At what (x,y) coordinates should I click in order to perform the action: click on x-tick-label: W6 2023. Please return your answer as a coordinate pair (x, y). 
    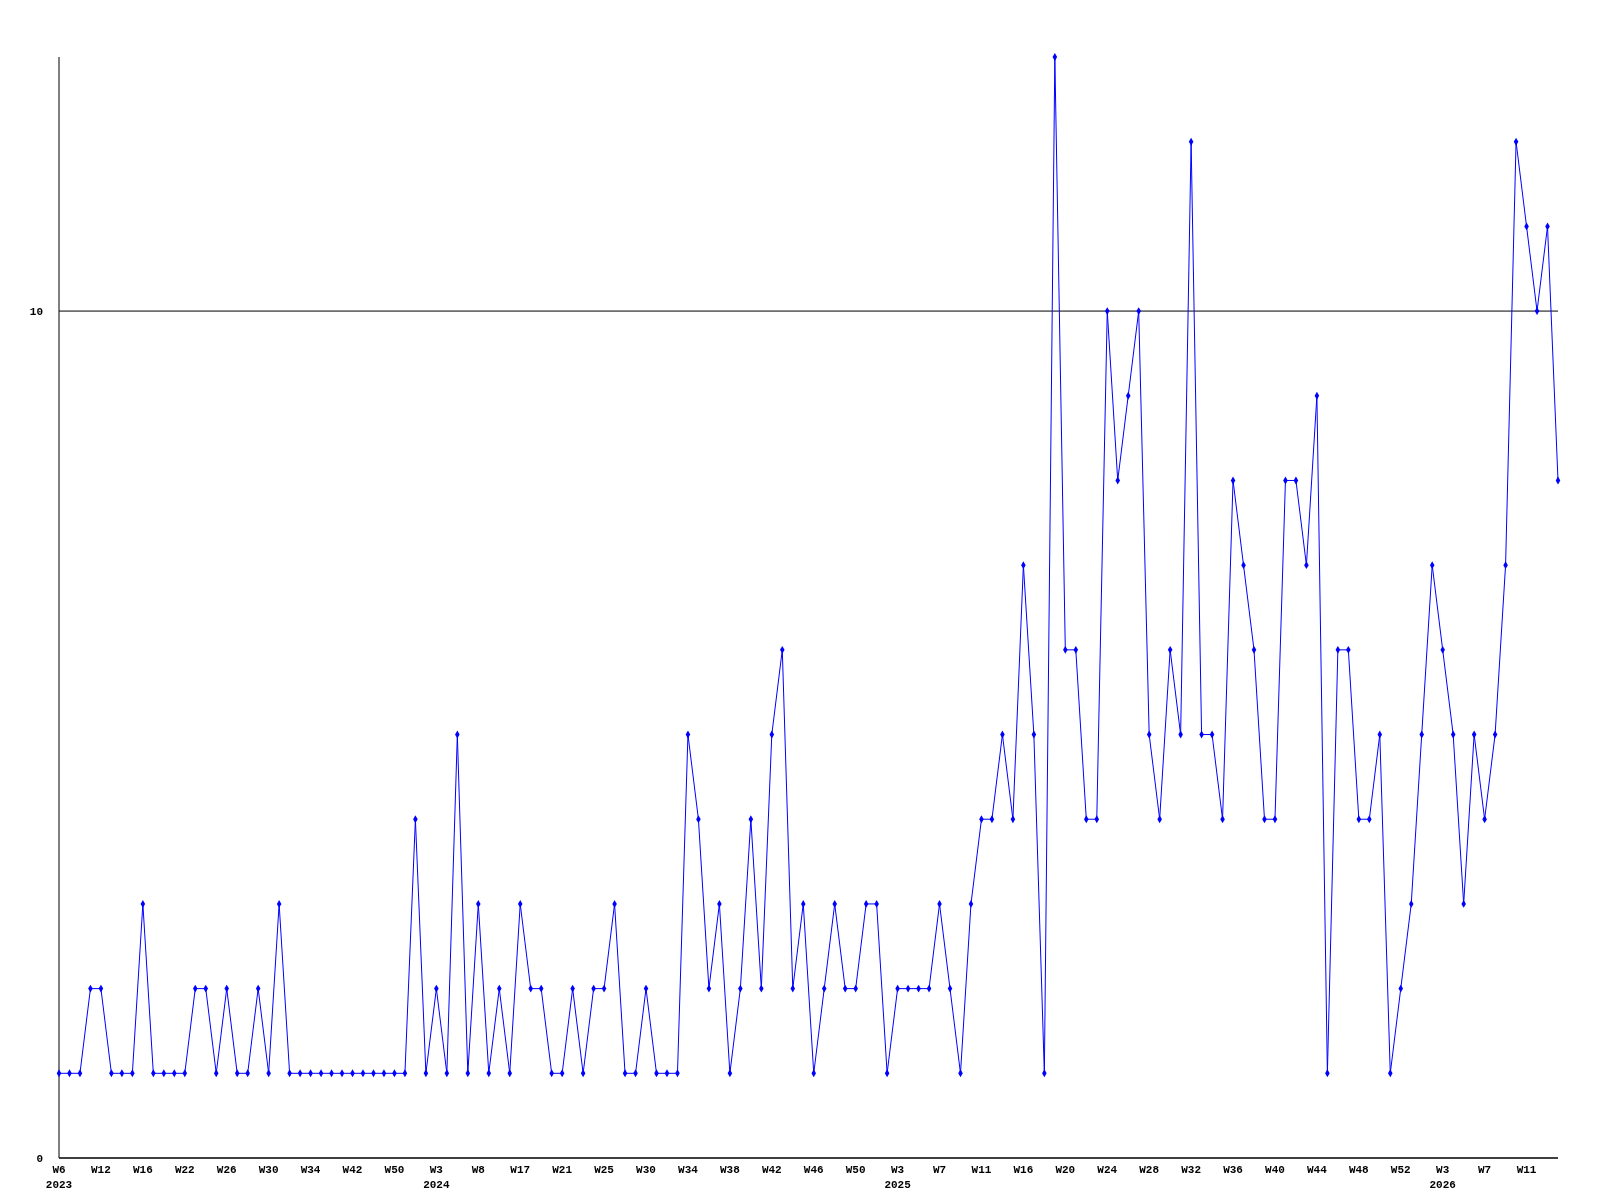
    Looking at the image, I should click on (59, 1177).